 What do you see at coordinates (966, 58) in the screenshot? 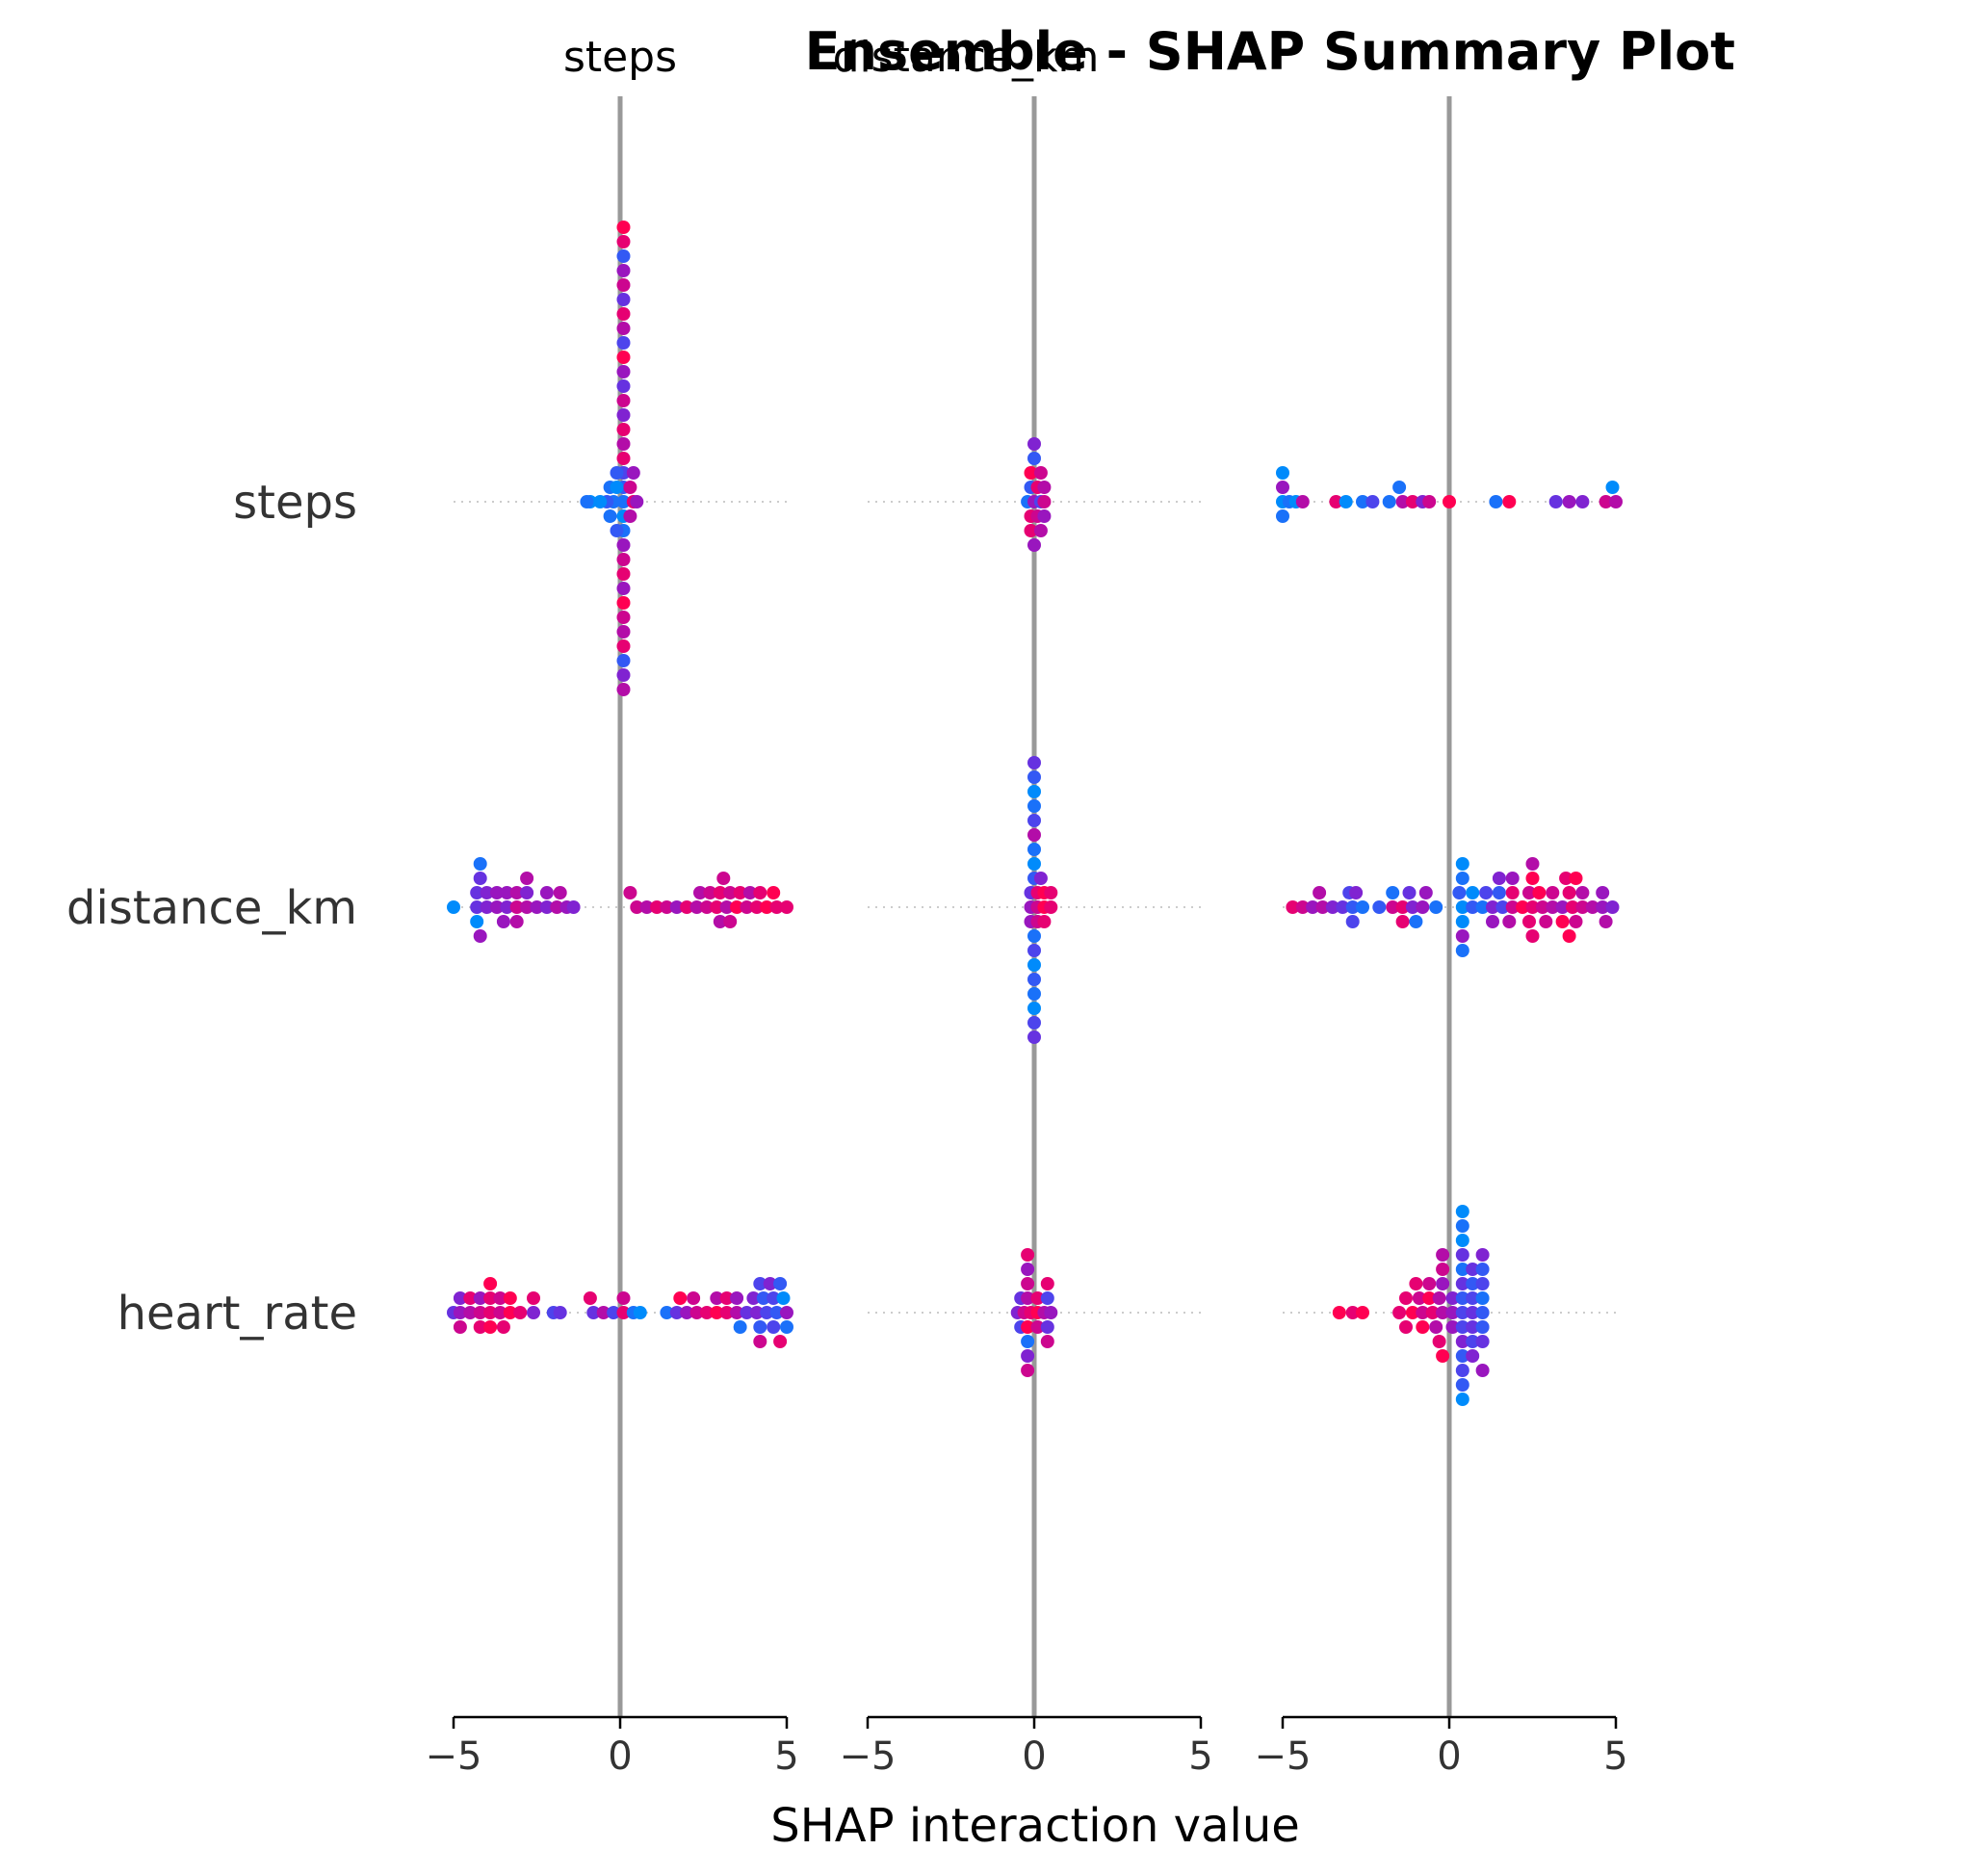
I see `panel-title-distance-km: distance_km` at bounding box center [966, 58].